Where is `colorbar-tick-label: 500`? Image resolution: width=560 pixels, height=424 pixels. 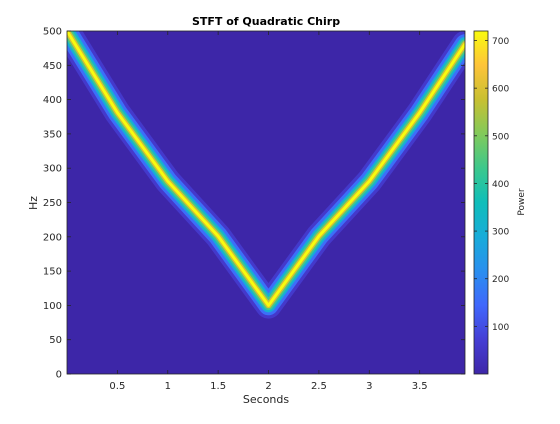 colorbar-tick-label: 500 is located at coordinates (500, 137).